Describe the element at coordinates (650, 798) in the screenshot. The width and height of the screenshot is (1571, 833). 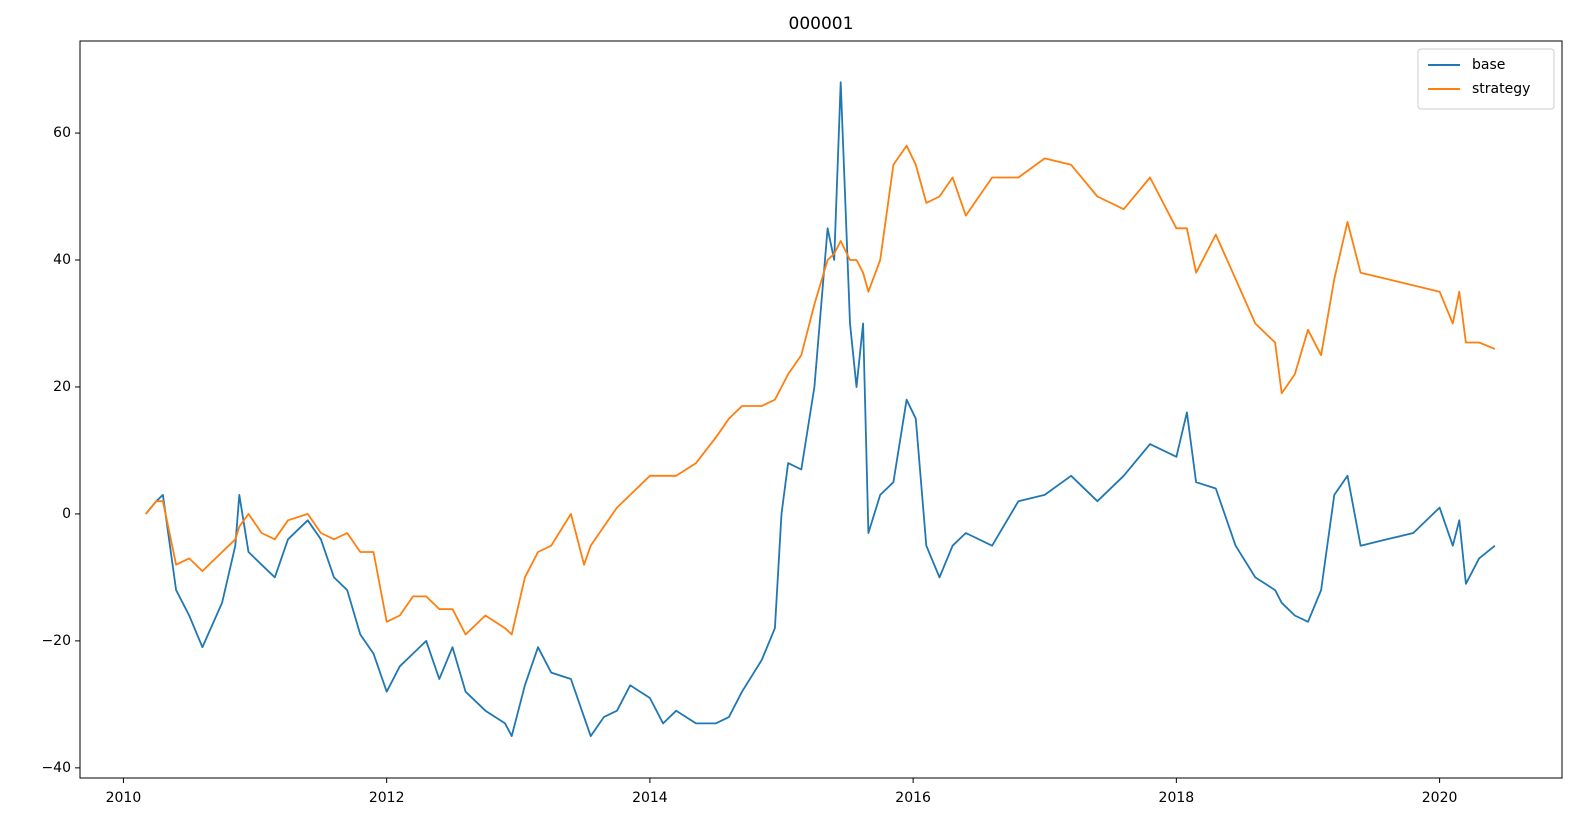
I see `x-tick-label: 2014` at that location.